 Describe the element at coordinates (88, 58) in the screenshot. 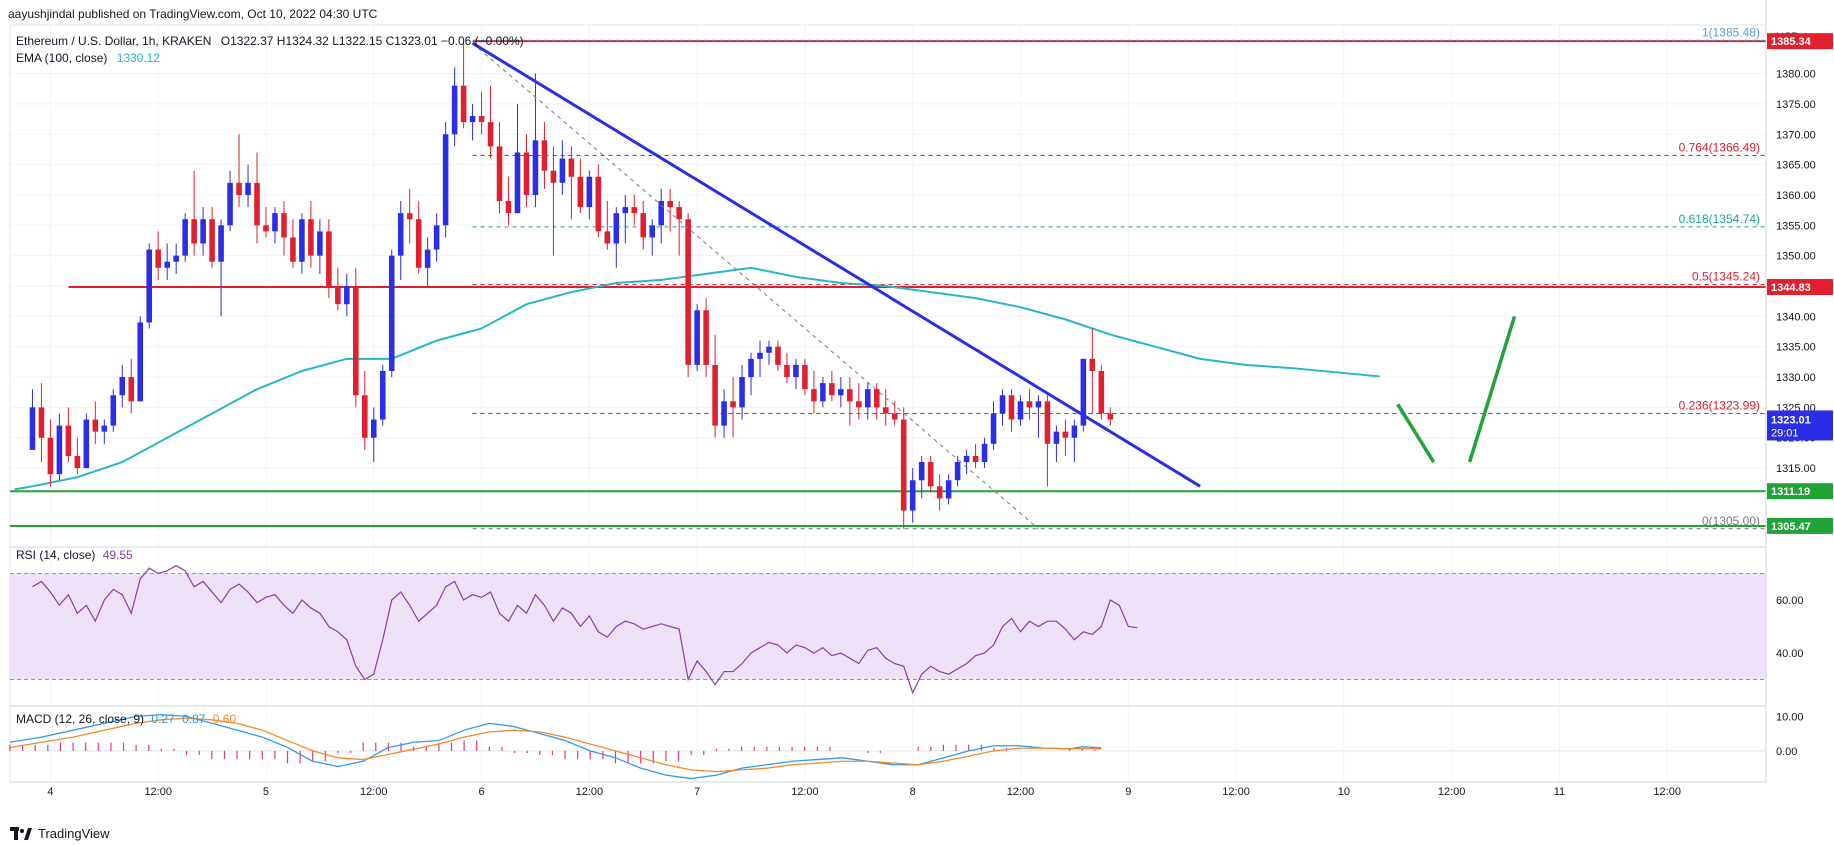

I see `ema-legend: EMA (100, close) 1330.12` at that location.